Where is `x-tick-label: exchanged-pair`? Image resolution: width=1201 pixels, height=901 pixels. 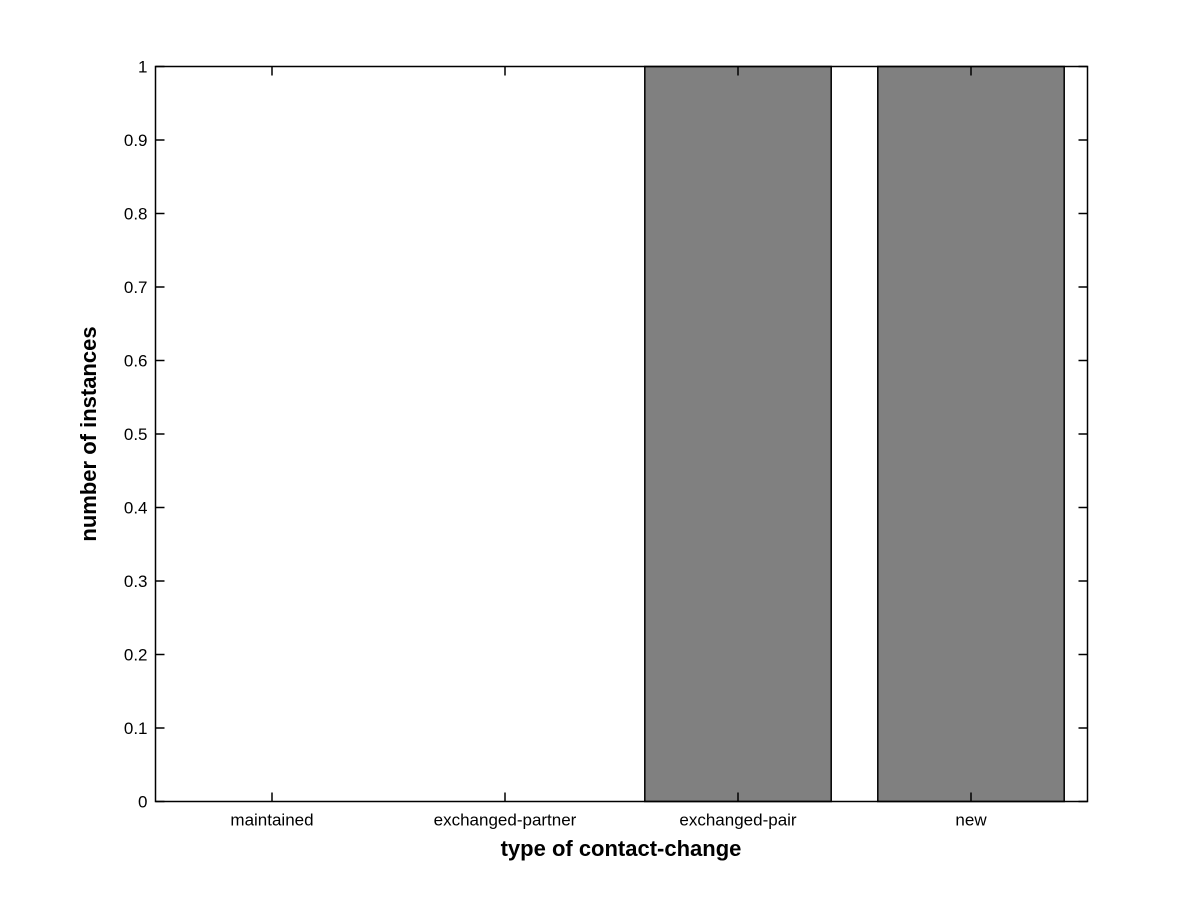
x-tick-label: exchanged-pair is located at coordinates (738, 820).